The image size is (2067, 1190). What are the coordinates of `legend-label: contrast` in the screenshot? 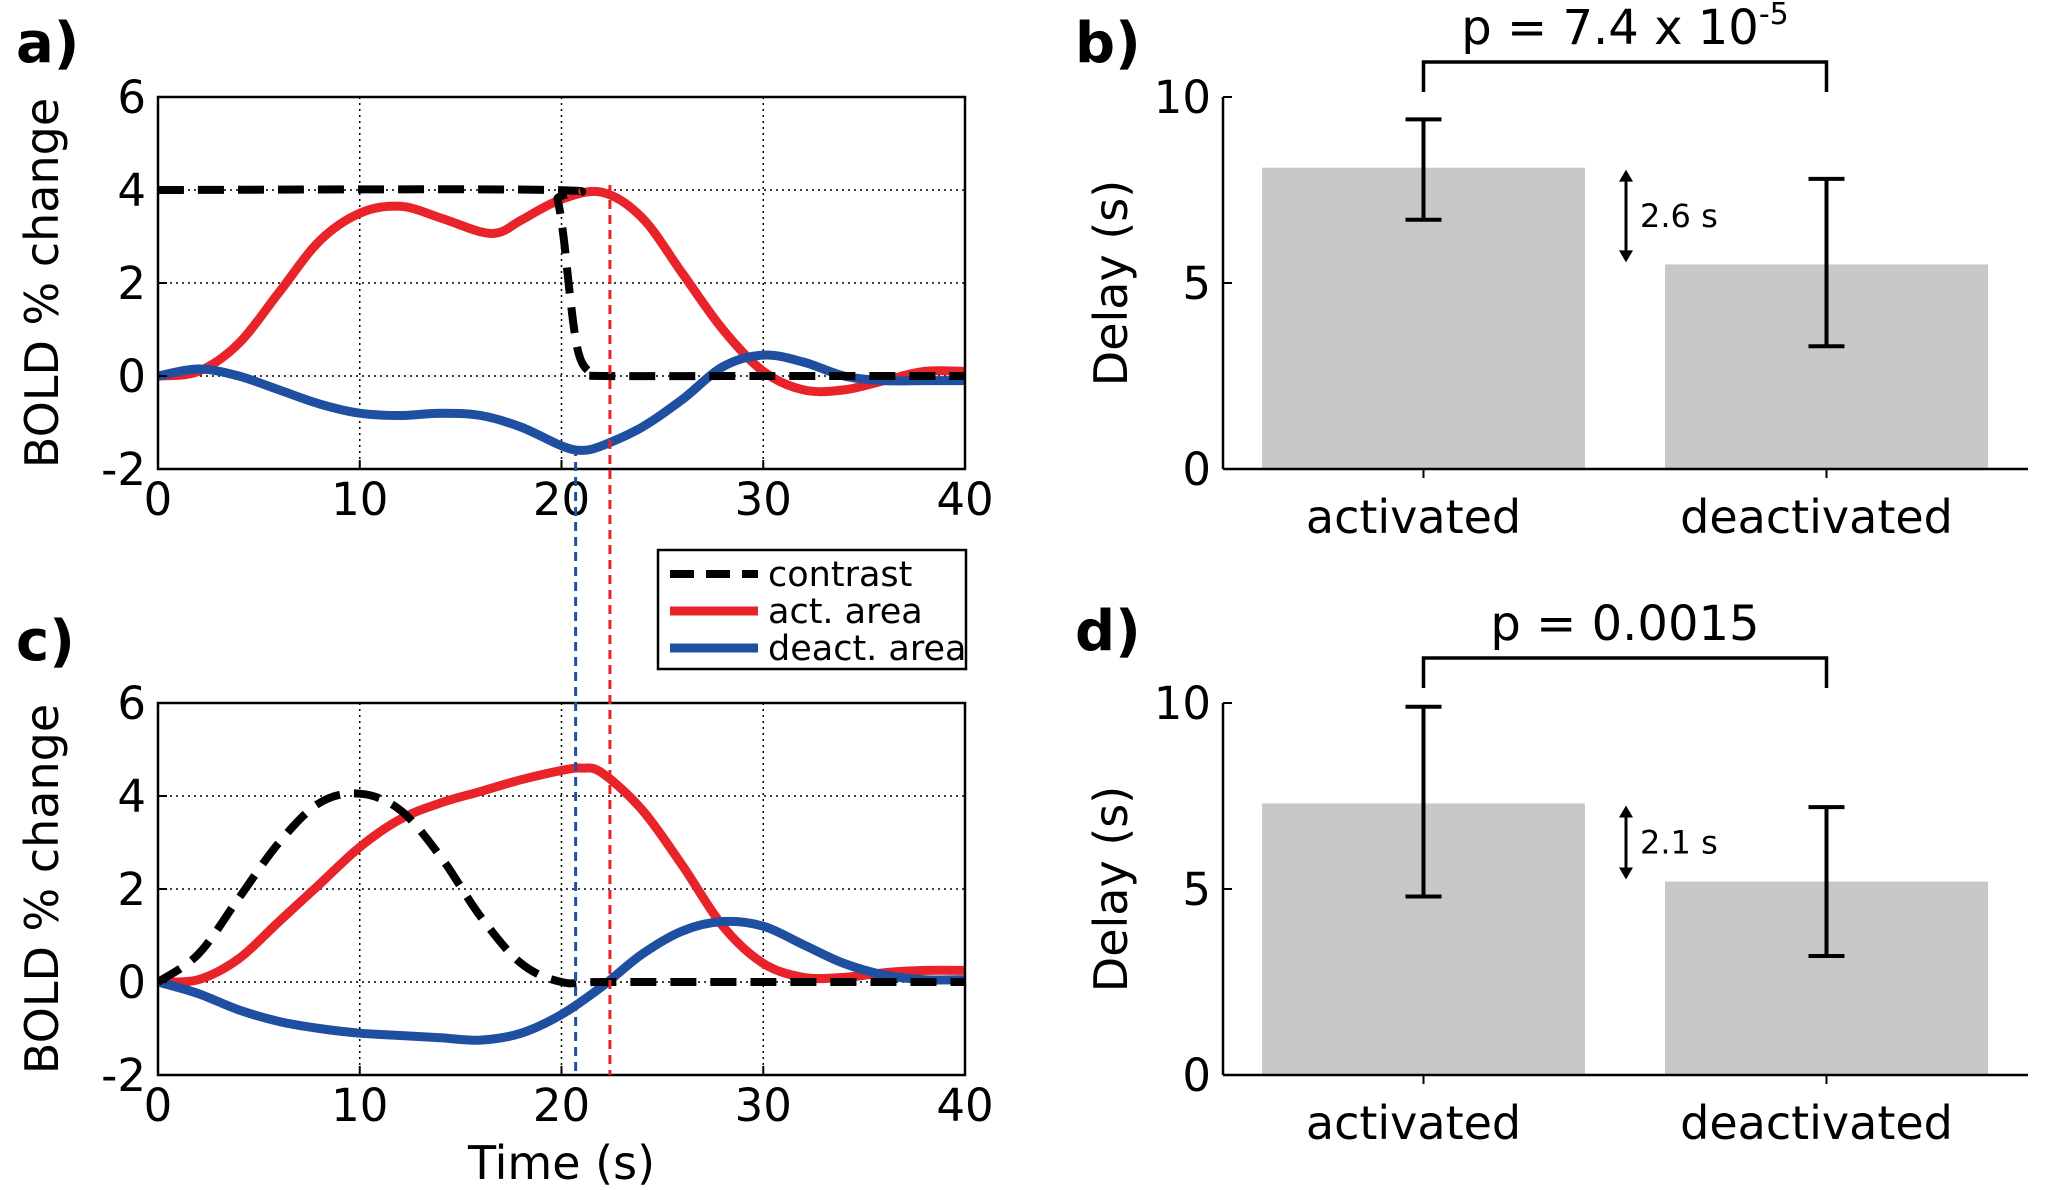 It's located at (840, 575).